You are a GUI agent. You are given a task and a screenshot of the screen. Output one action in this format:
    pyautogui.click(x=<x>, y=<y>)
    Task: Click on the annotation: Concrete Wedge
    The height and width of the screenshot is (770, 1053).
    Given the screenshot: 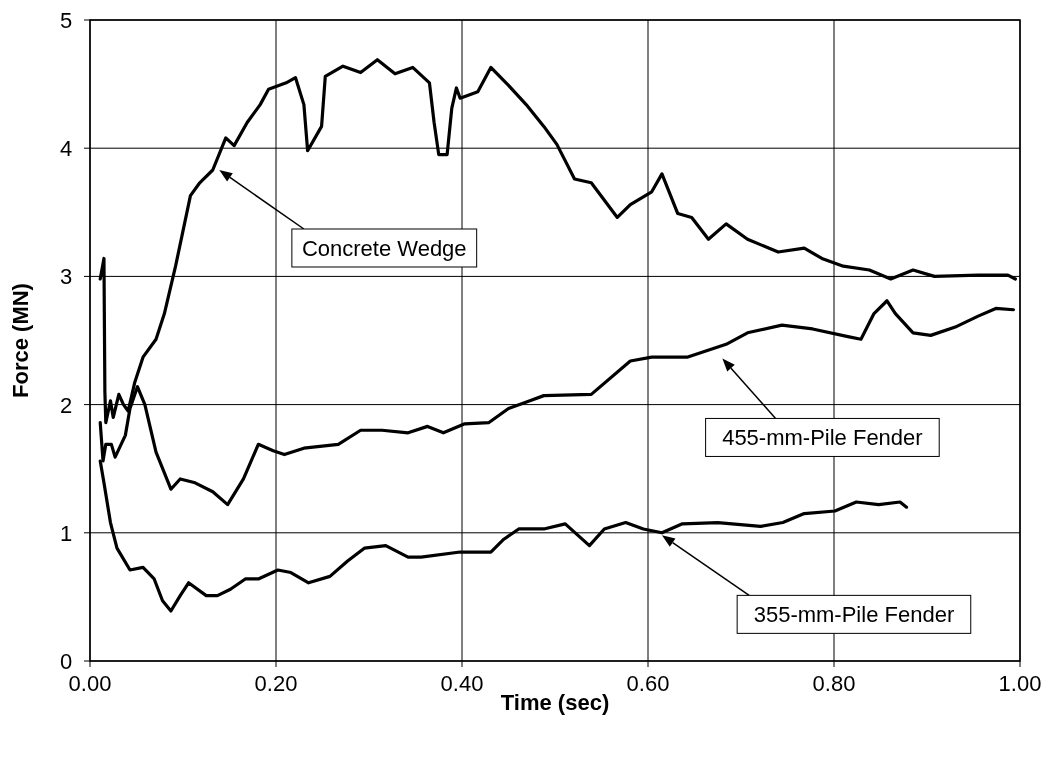 What is the action you would take?
    pyautogui.click(x=384, y=248)
    